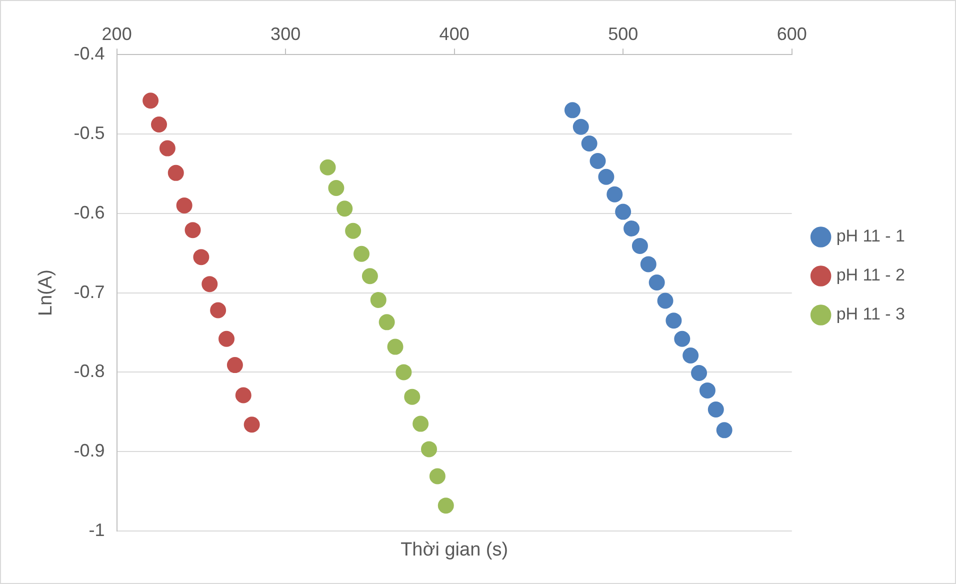 This screenshot has width=956, height=584. What do you see at coordinates (454, 550) in the screenshot?
I see `x-axis-title: Thời gian (s)` at bounding box center [454, 550].